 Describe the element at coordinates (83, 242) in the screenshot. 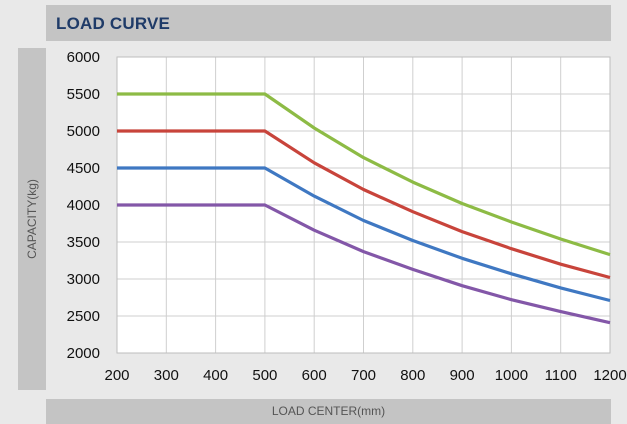

I see `y-tick-label: 3500` at that location.